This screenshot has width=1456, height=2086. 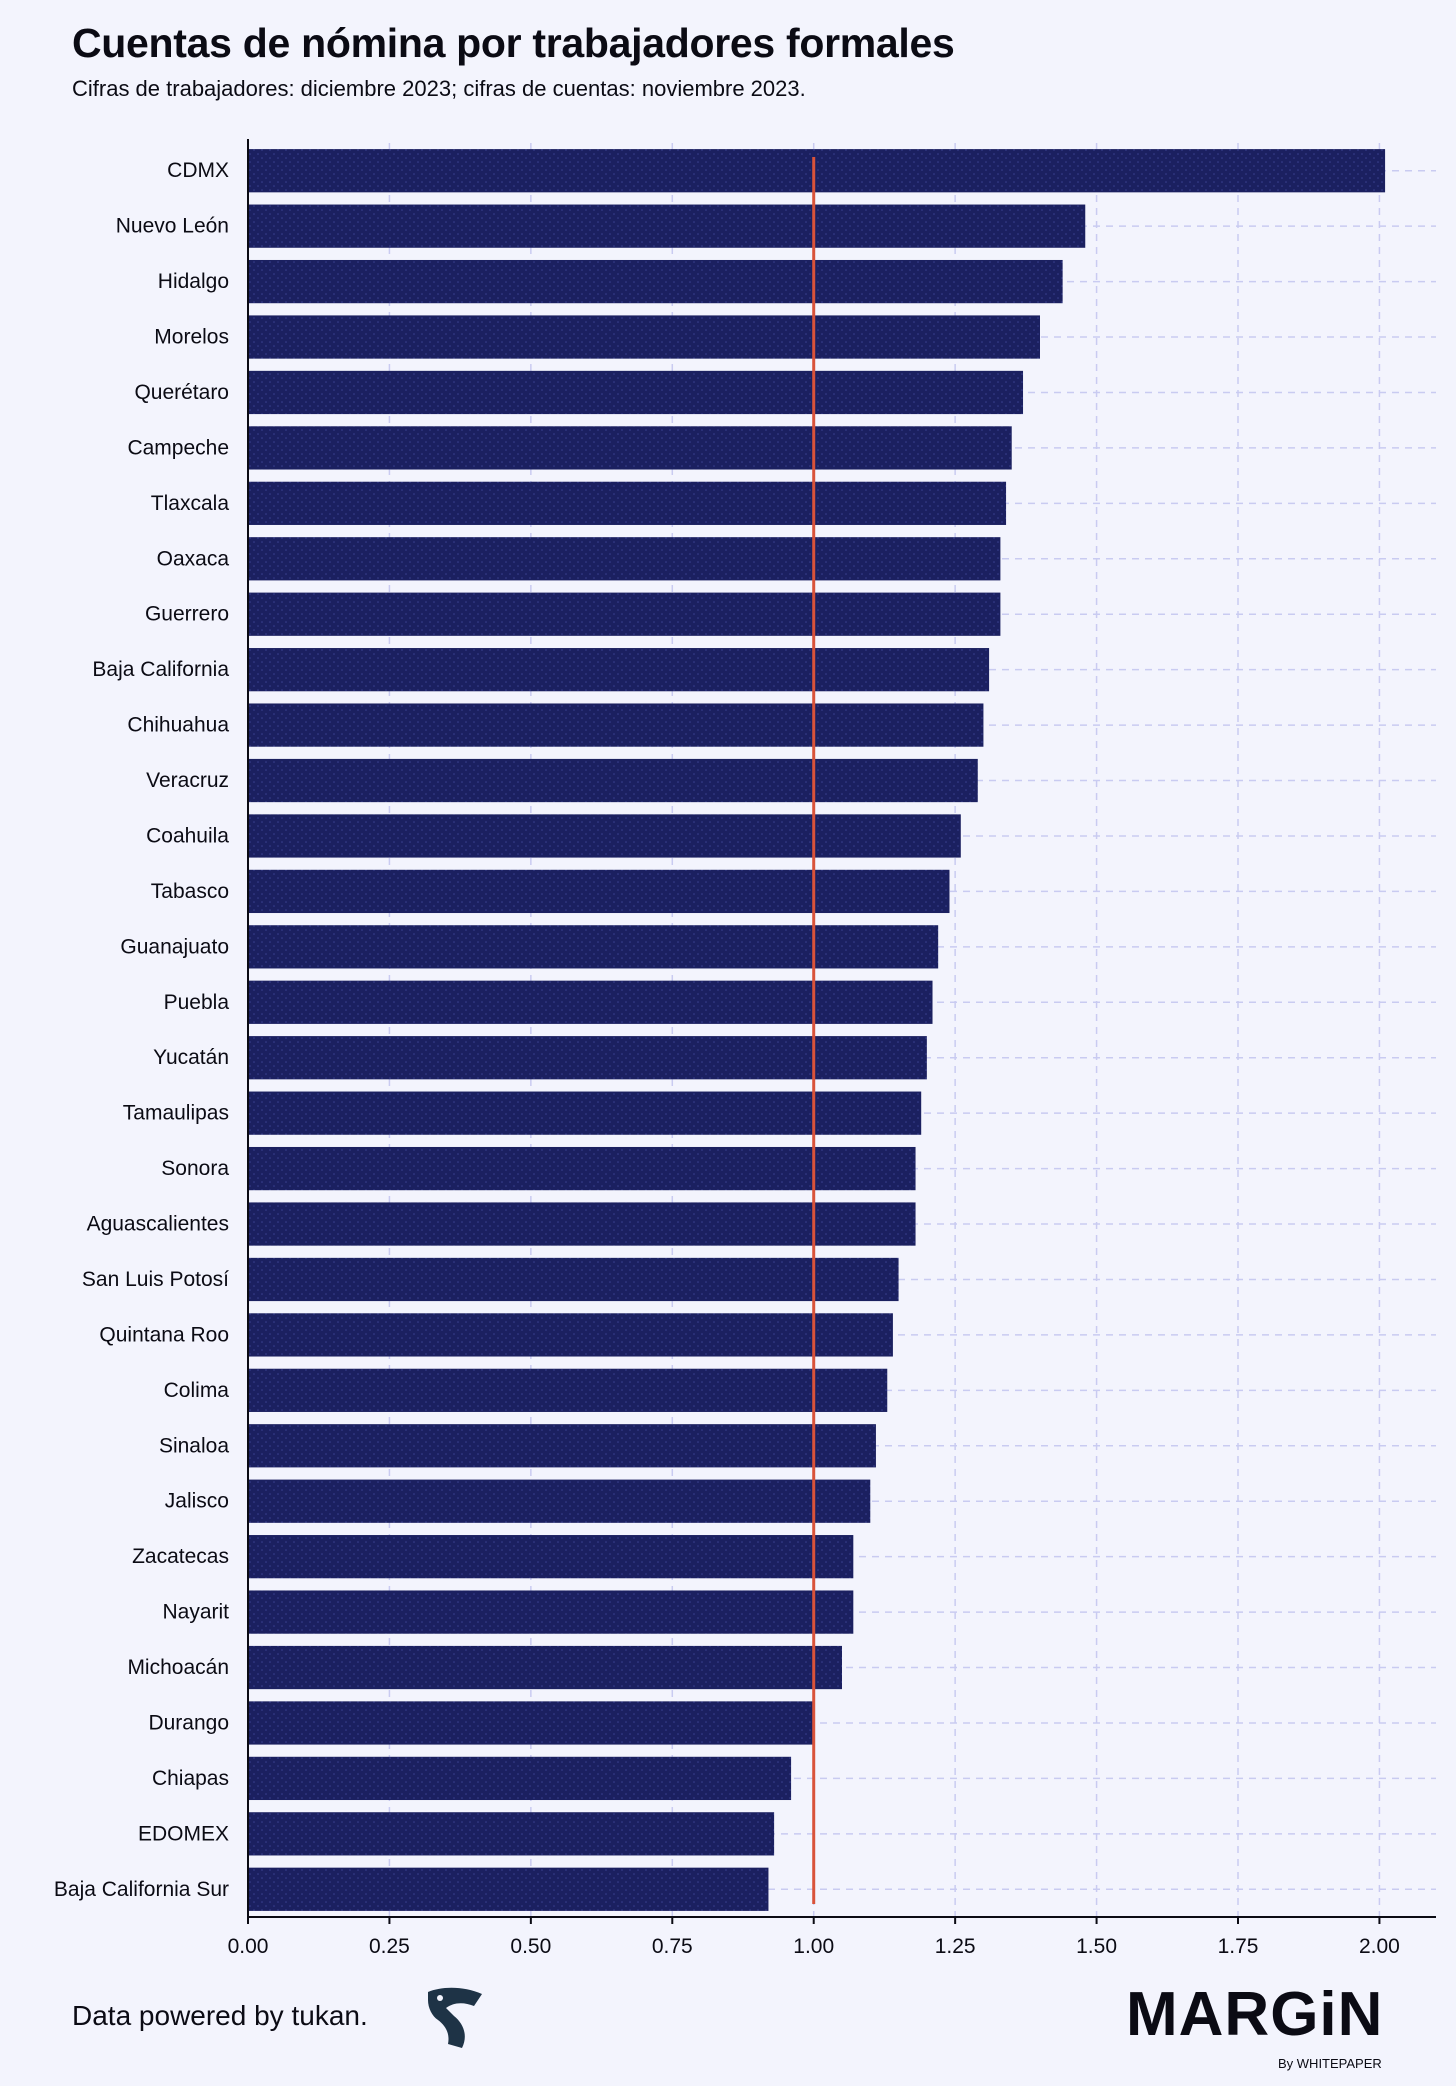 I want to click on tukan-bird-icon, so click(x=455, y=2017).